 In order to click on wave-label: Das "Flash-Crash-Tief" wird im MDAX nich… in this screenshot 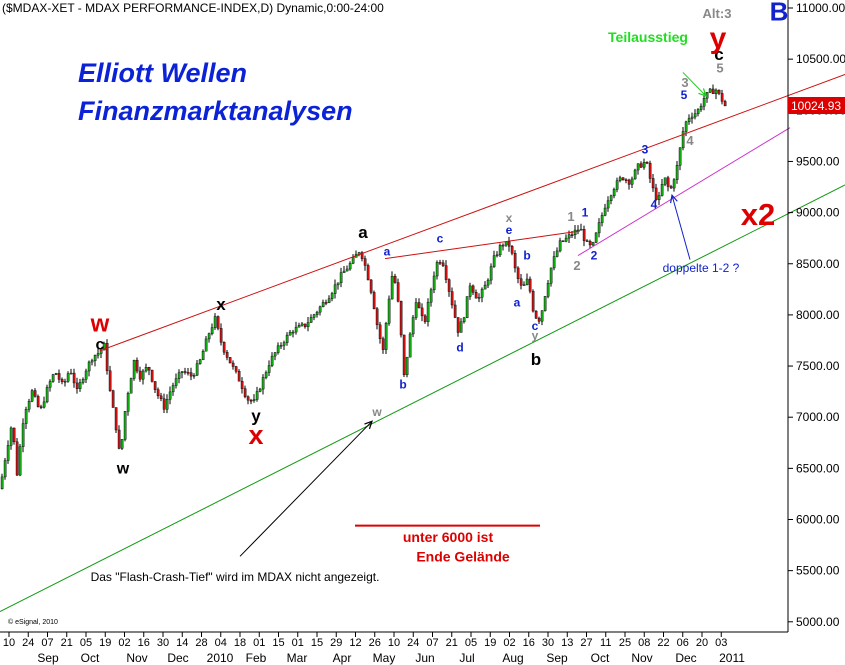, I will do `click(235, 577)`.